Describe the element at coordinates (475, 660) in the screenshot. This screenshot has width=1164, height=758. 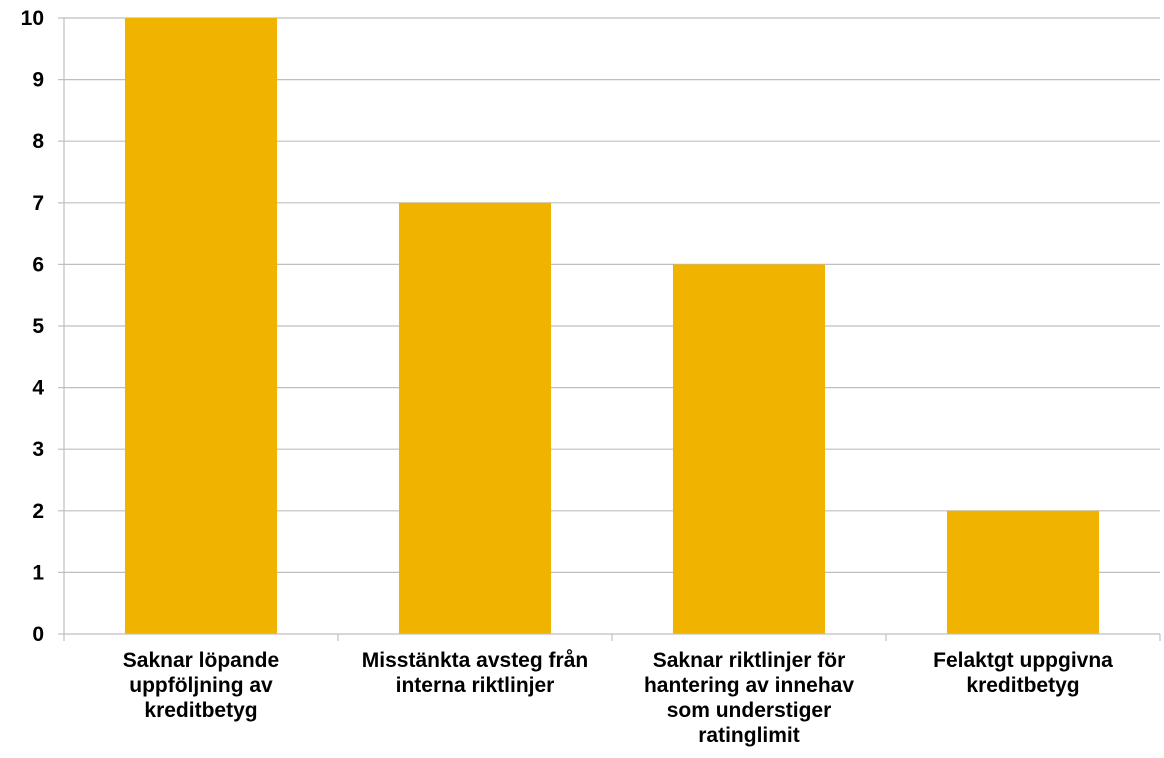
I see `x-category-label-line: Misstänkta avsteg från` at that location.